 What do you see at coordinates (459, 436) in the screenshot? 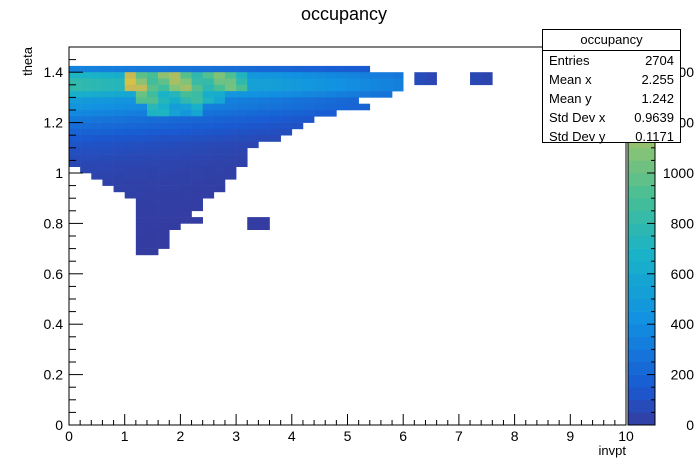
I see `x-tick-label: 7` at bounding box center [459, 436].